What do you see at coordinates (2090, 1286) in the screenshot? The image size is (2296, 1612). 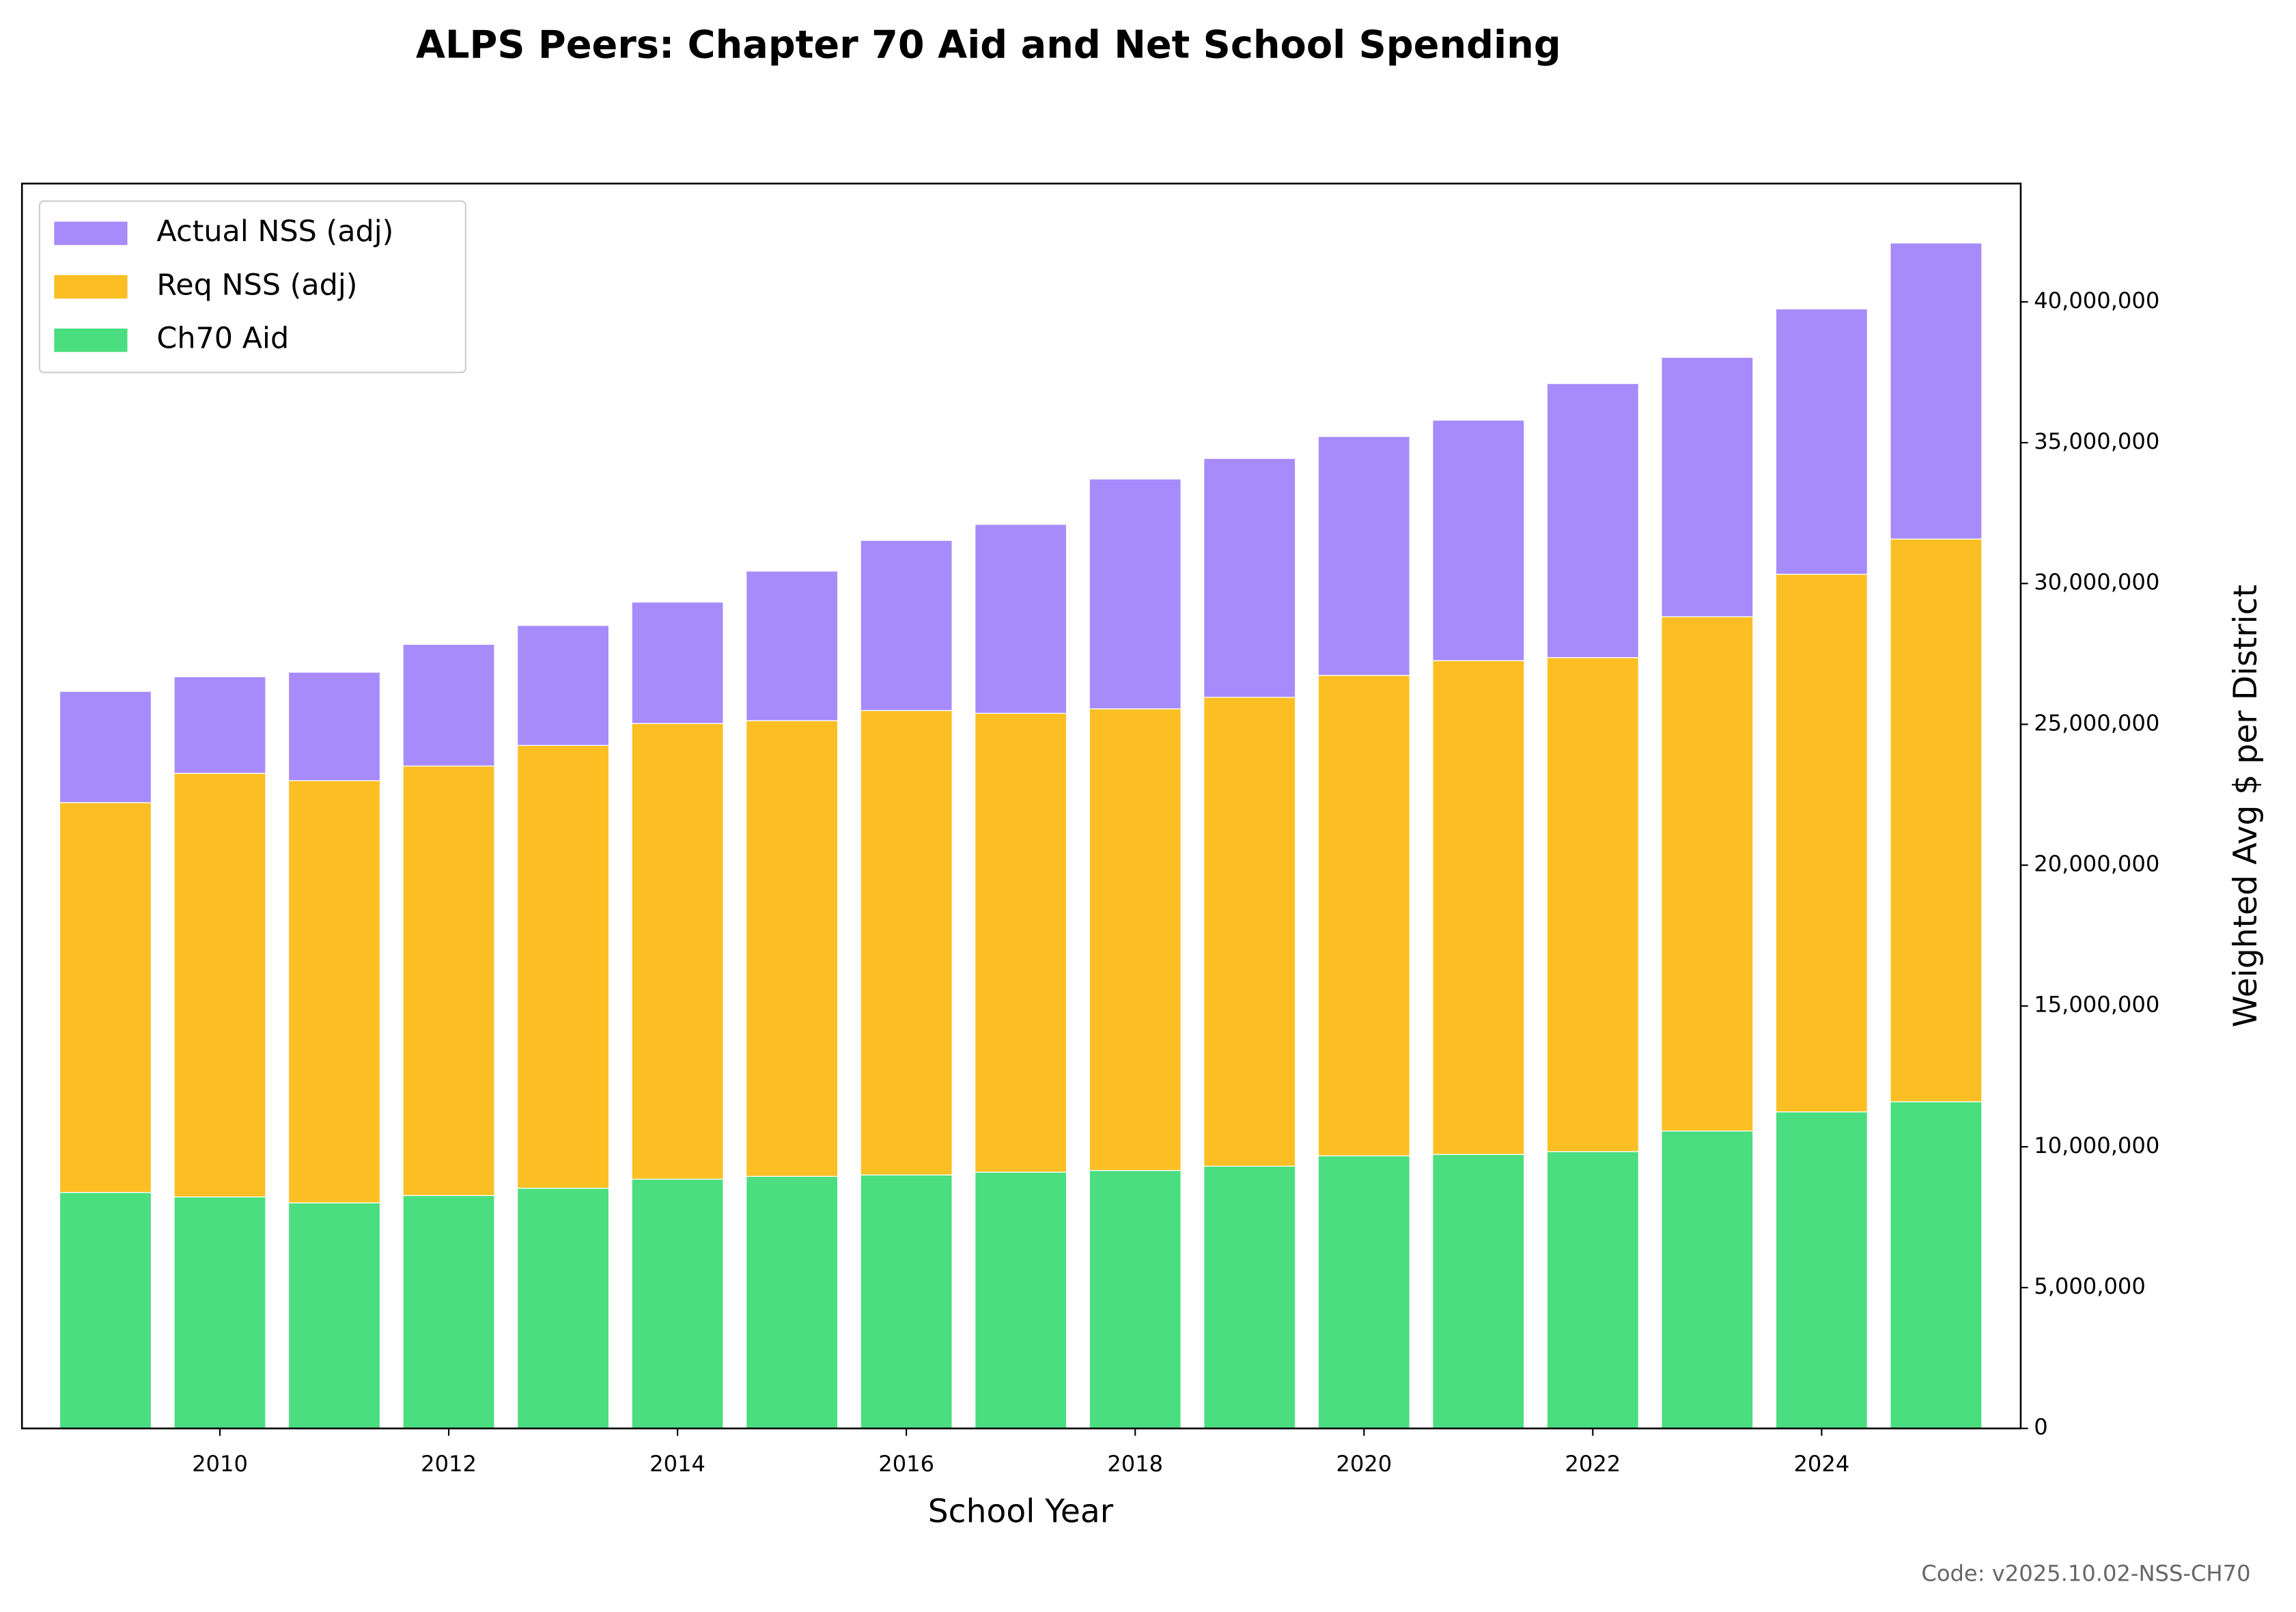 I see `y-tick-label: 5,000,000` at bounding box center [2090, 1286].